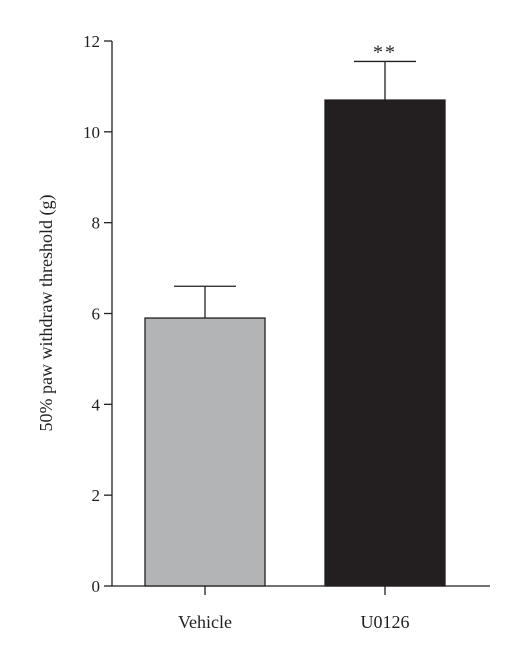 Image resolution: width=506 pixels, height=660 pixels. What do you see at coordinates (205, 622) in the screenshot?
I see `x-tick-label: Vehicle` at bounding box center [205, 622].